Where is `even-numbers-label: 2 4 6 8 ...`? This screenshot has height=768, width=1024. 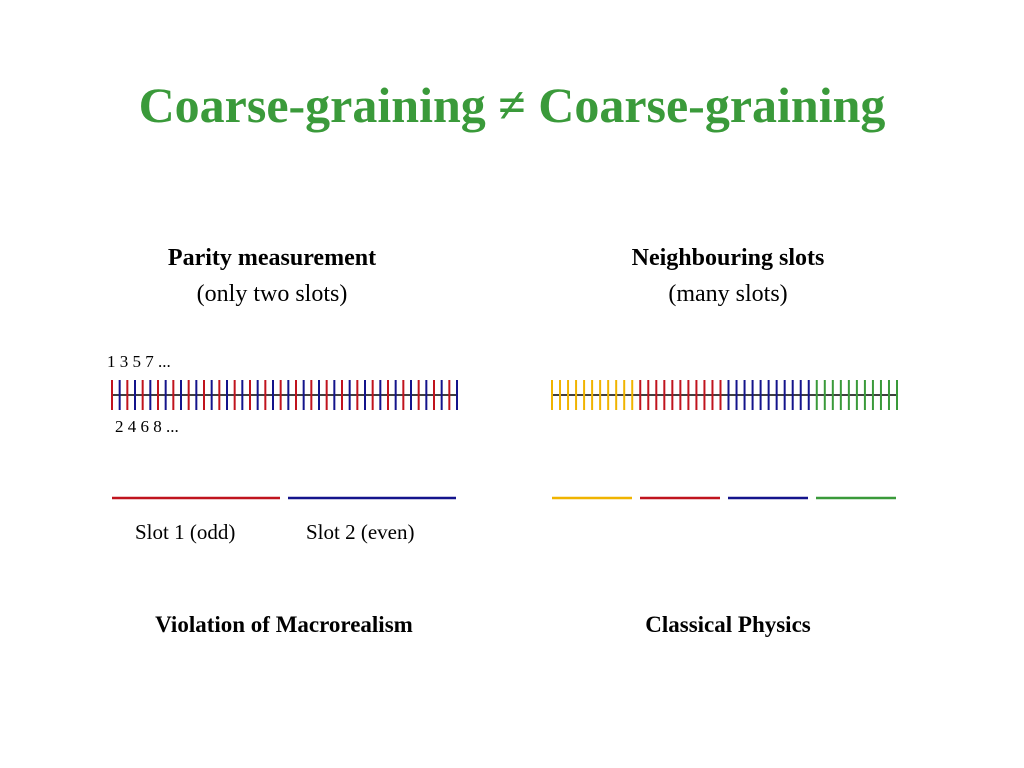
even-numbers-label: 2 4 6 8 ... is located at coordinates (147, 426).